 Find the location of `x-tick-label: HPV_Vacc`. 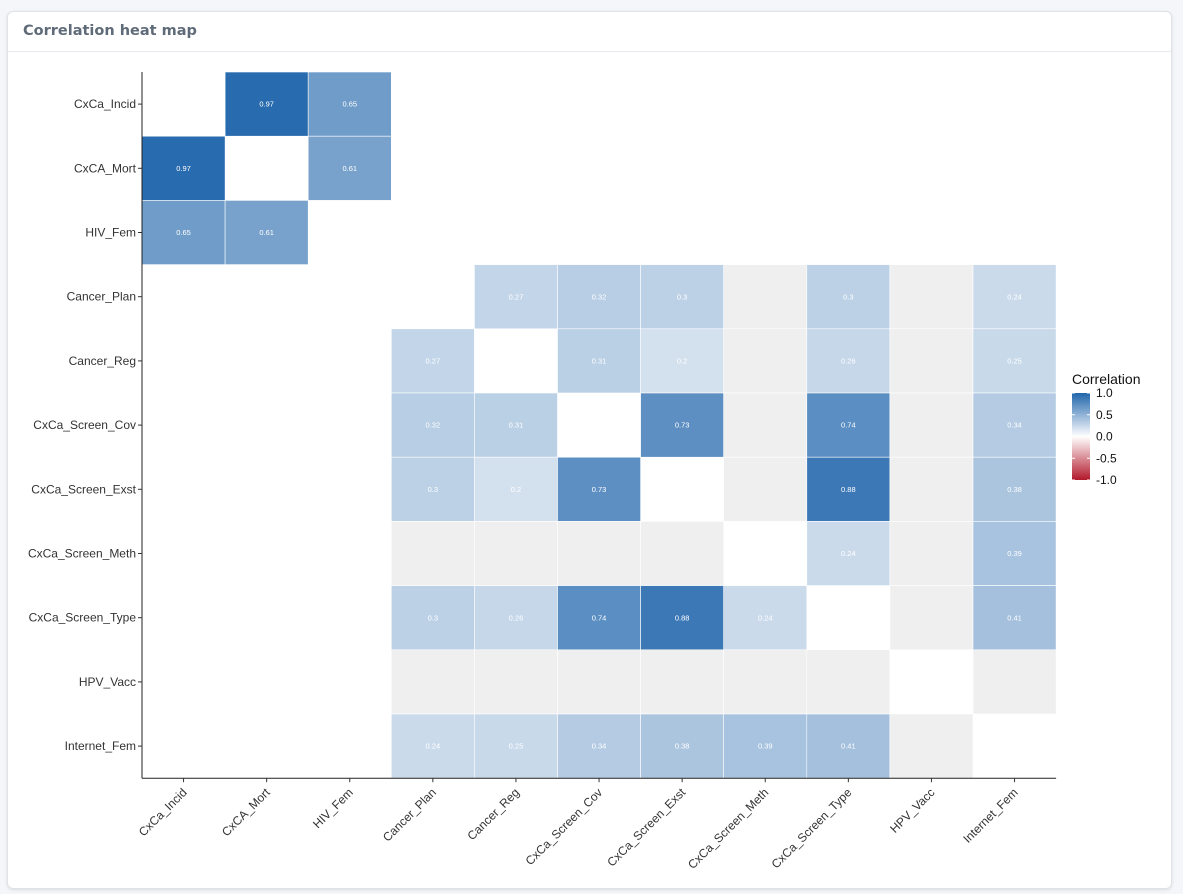

x-tick-label: HPV_Vacc is located at coordinates (912, 810).